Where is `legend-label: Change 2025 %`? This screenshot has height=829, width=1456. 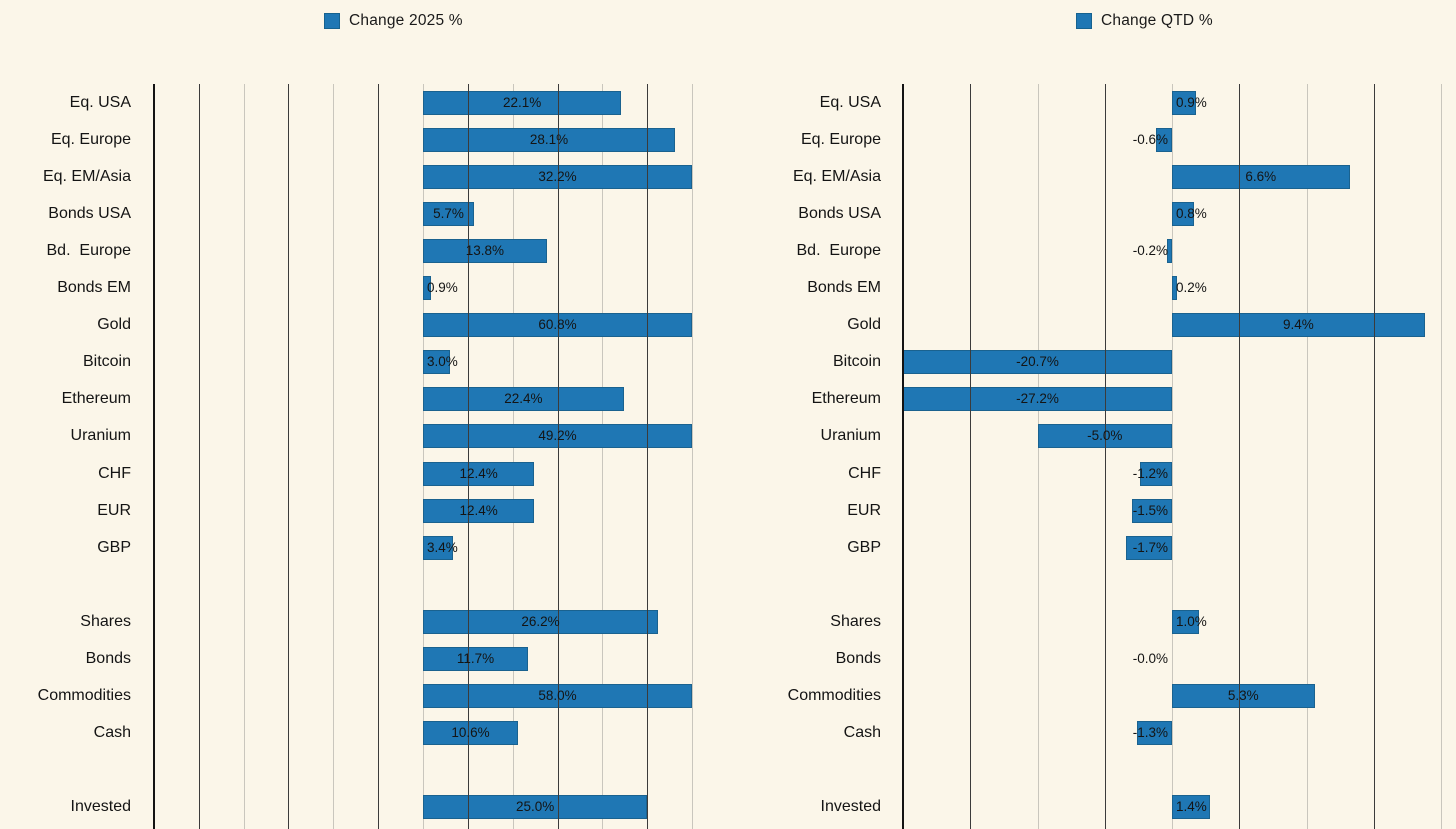 legend-label: Change 2025 % is located at coordinates (406, 20).